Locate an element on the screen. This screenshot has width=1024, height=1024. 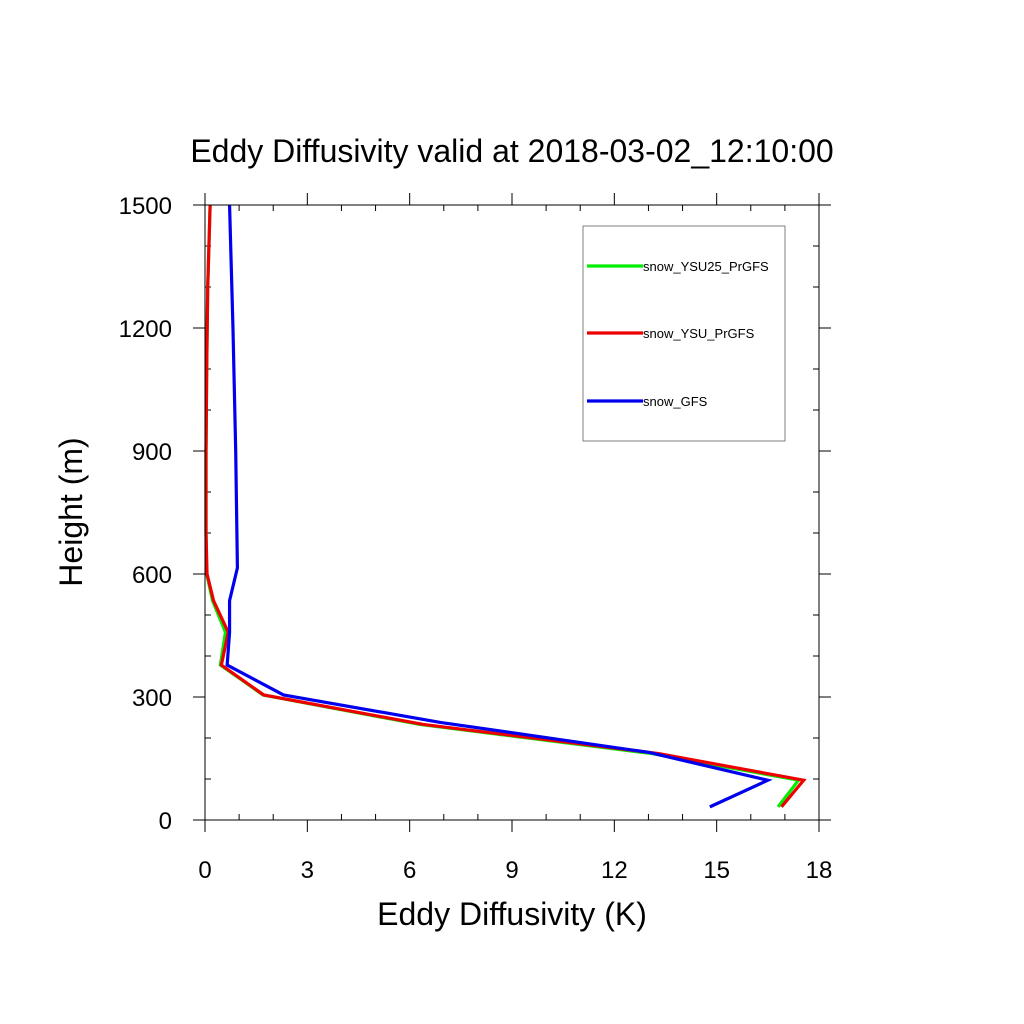
y-tick-label: 600 is located at coordinates (152, 575).